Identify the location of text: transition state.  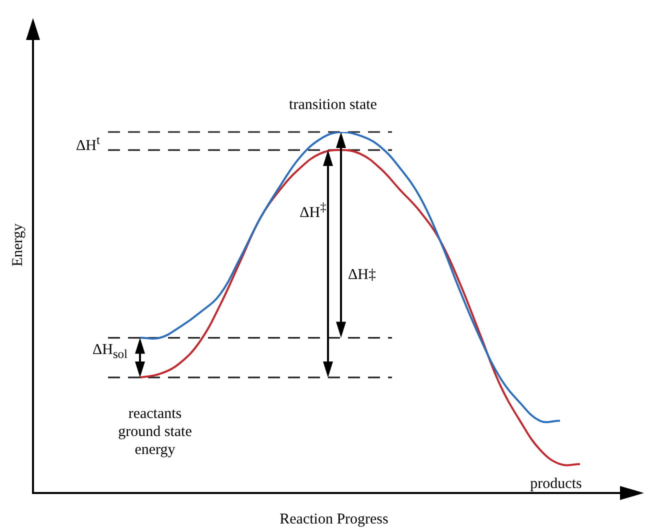
(333, 105).